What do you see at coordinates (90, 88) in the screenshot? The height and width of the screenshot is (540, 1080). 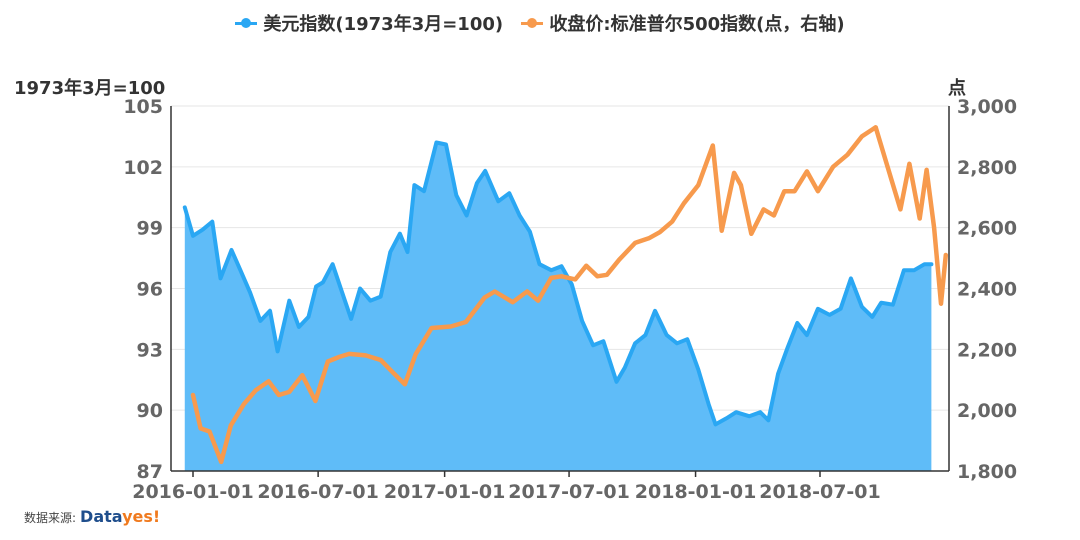 I see `left-axis-unit: 1973年3月=100` at bounding box center [90, 88].